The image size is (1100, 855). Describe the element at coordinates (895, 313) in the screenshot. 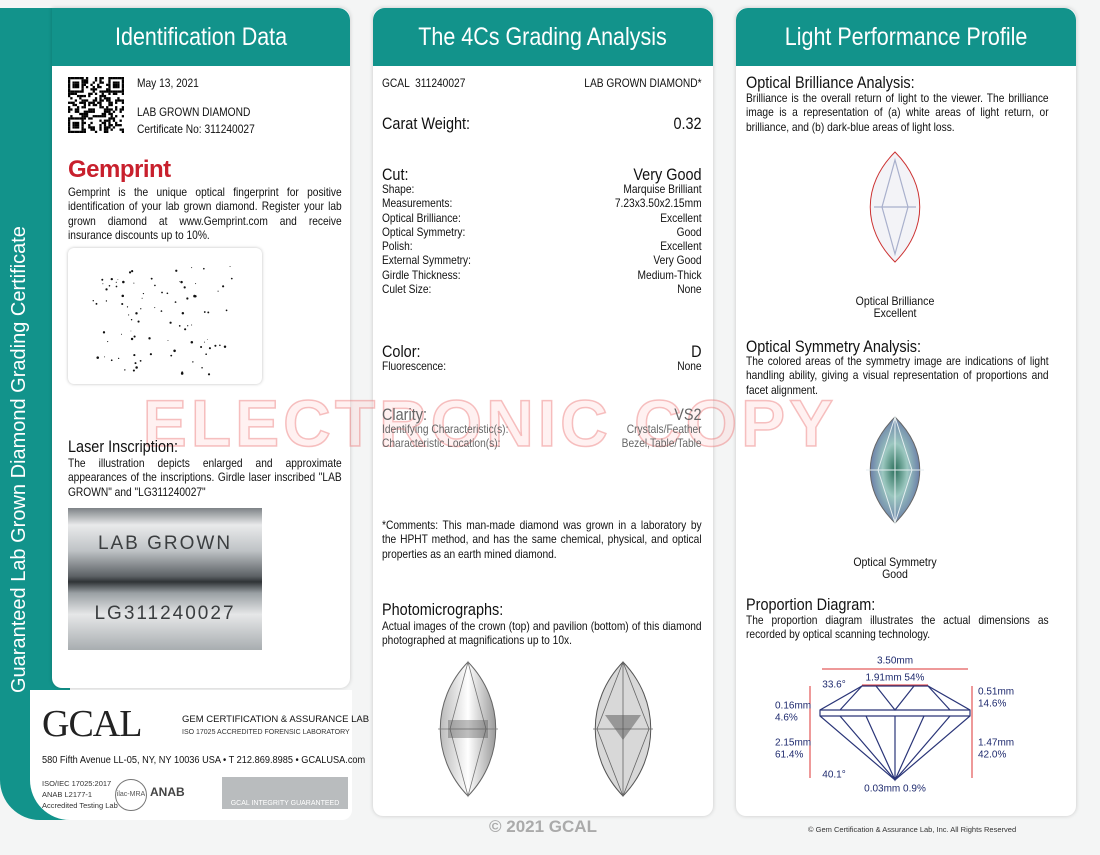

I see `brilliance-caption: Excellent` at that location.